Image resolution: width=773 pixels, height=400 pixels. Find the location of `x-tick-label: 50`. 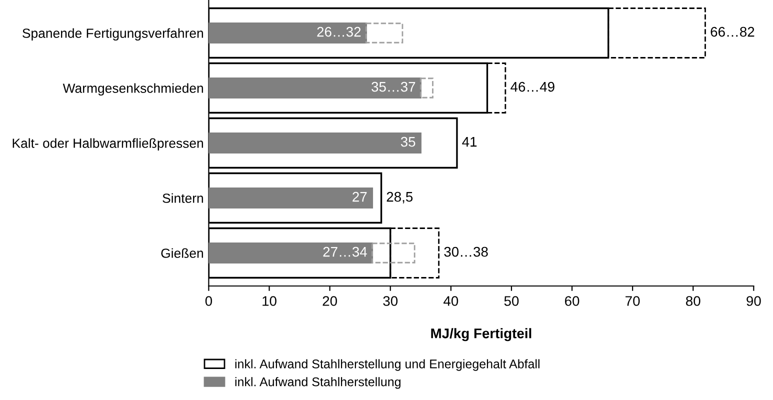

x-tick-label: 50 is located at coordinates (511, 301).